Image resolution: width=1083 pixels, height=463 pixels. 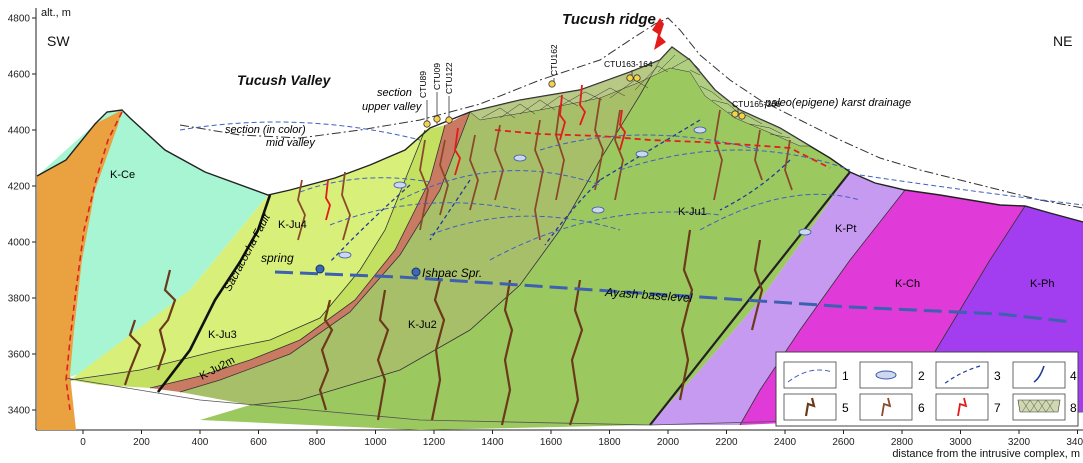 What do you see at coordinates (837, 103) in the screenshot?
I see `karst-drainage-label: paleo(epigene) karst drainage` at bounding box center [837, 103].